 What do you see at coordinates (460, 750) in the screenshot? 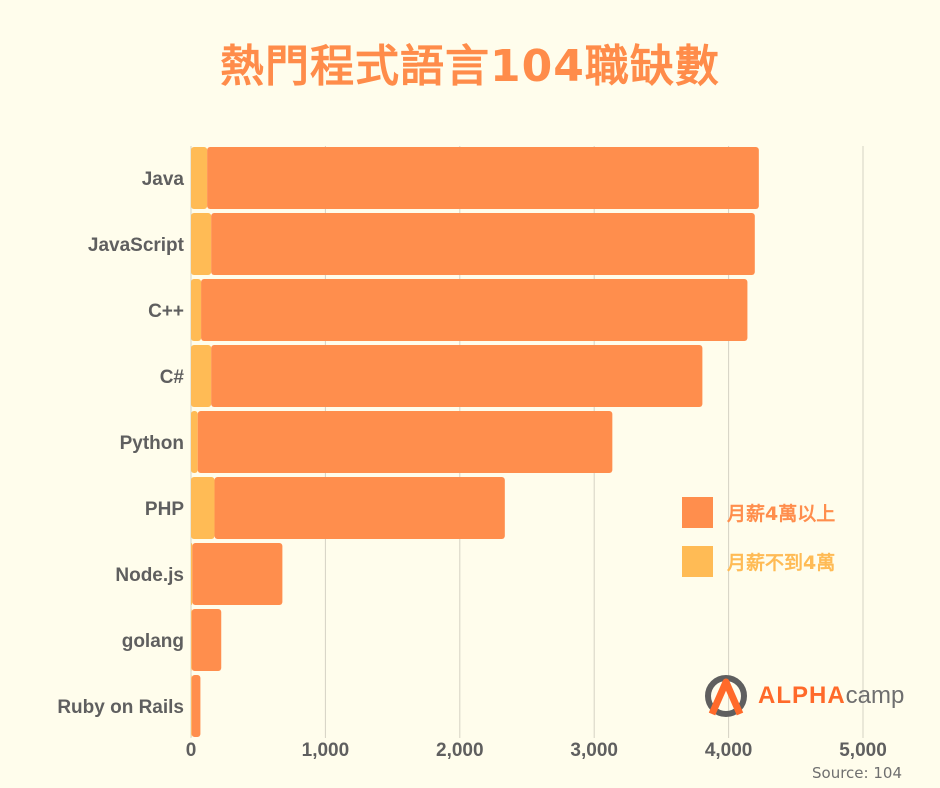
I see `x-tick-label: 2,000` at bounding box center [460, 750].